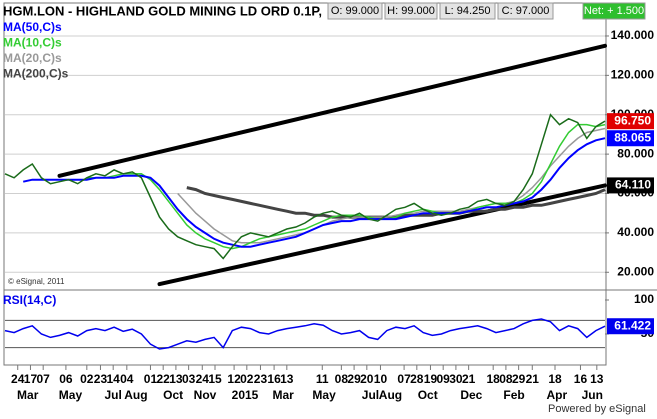 The image size is (657, 419). Describe the element at coordinates (164, 379) in the screenshot. I see `x-tick-label: 22` at that location.